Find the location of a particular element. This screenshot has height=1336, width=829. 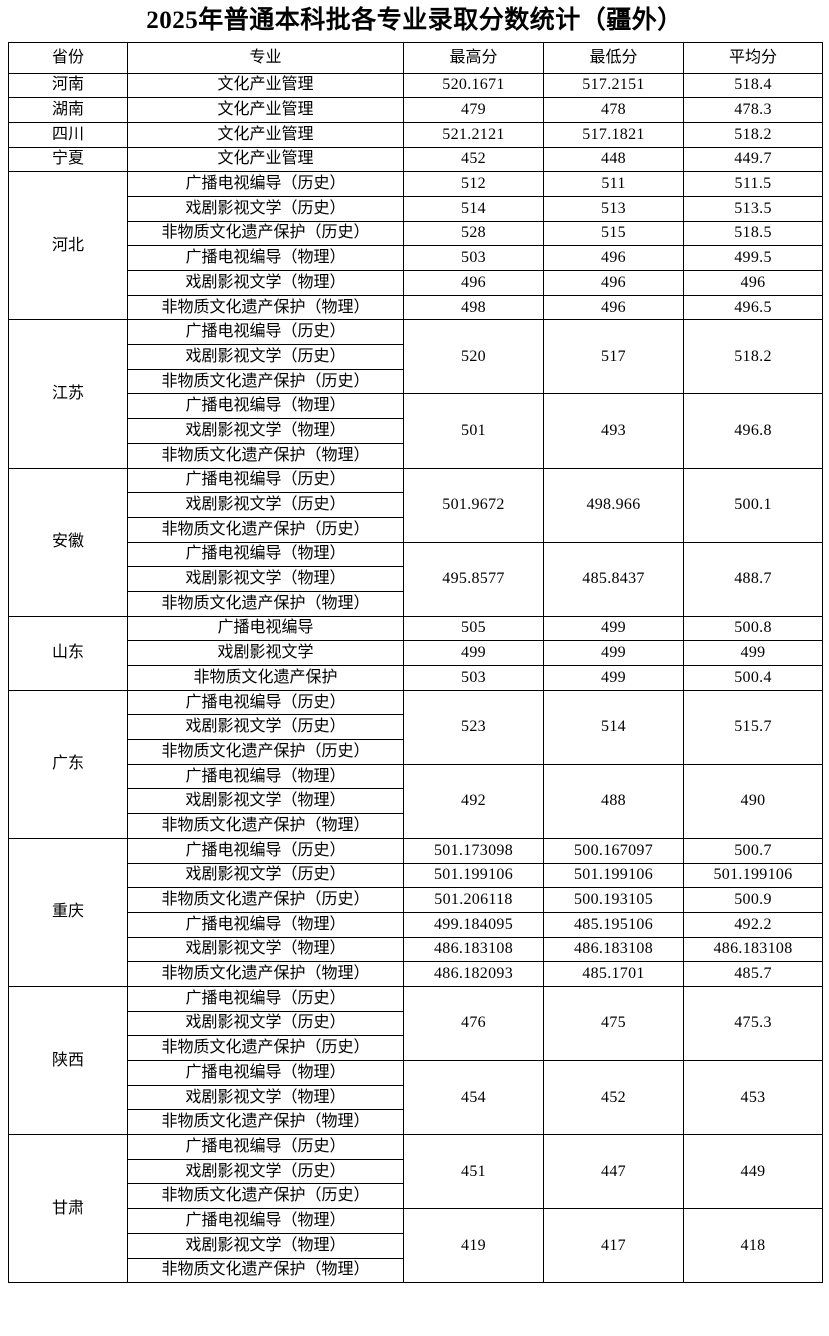

max-score-cell: 501.206118 is located at coordinates (473, 900).